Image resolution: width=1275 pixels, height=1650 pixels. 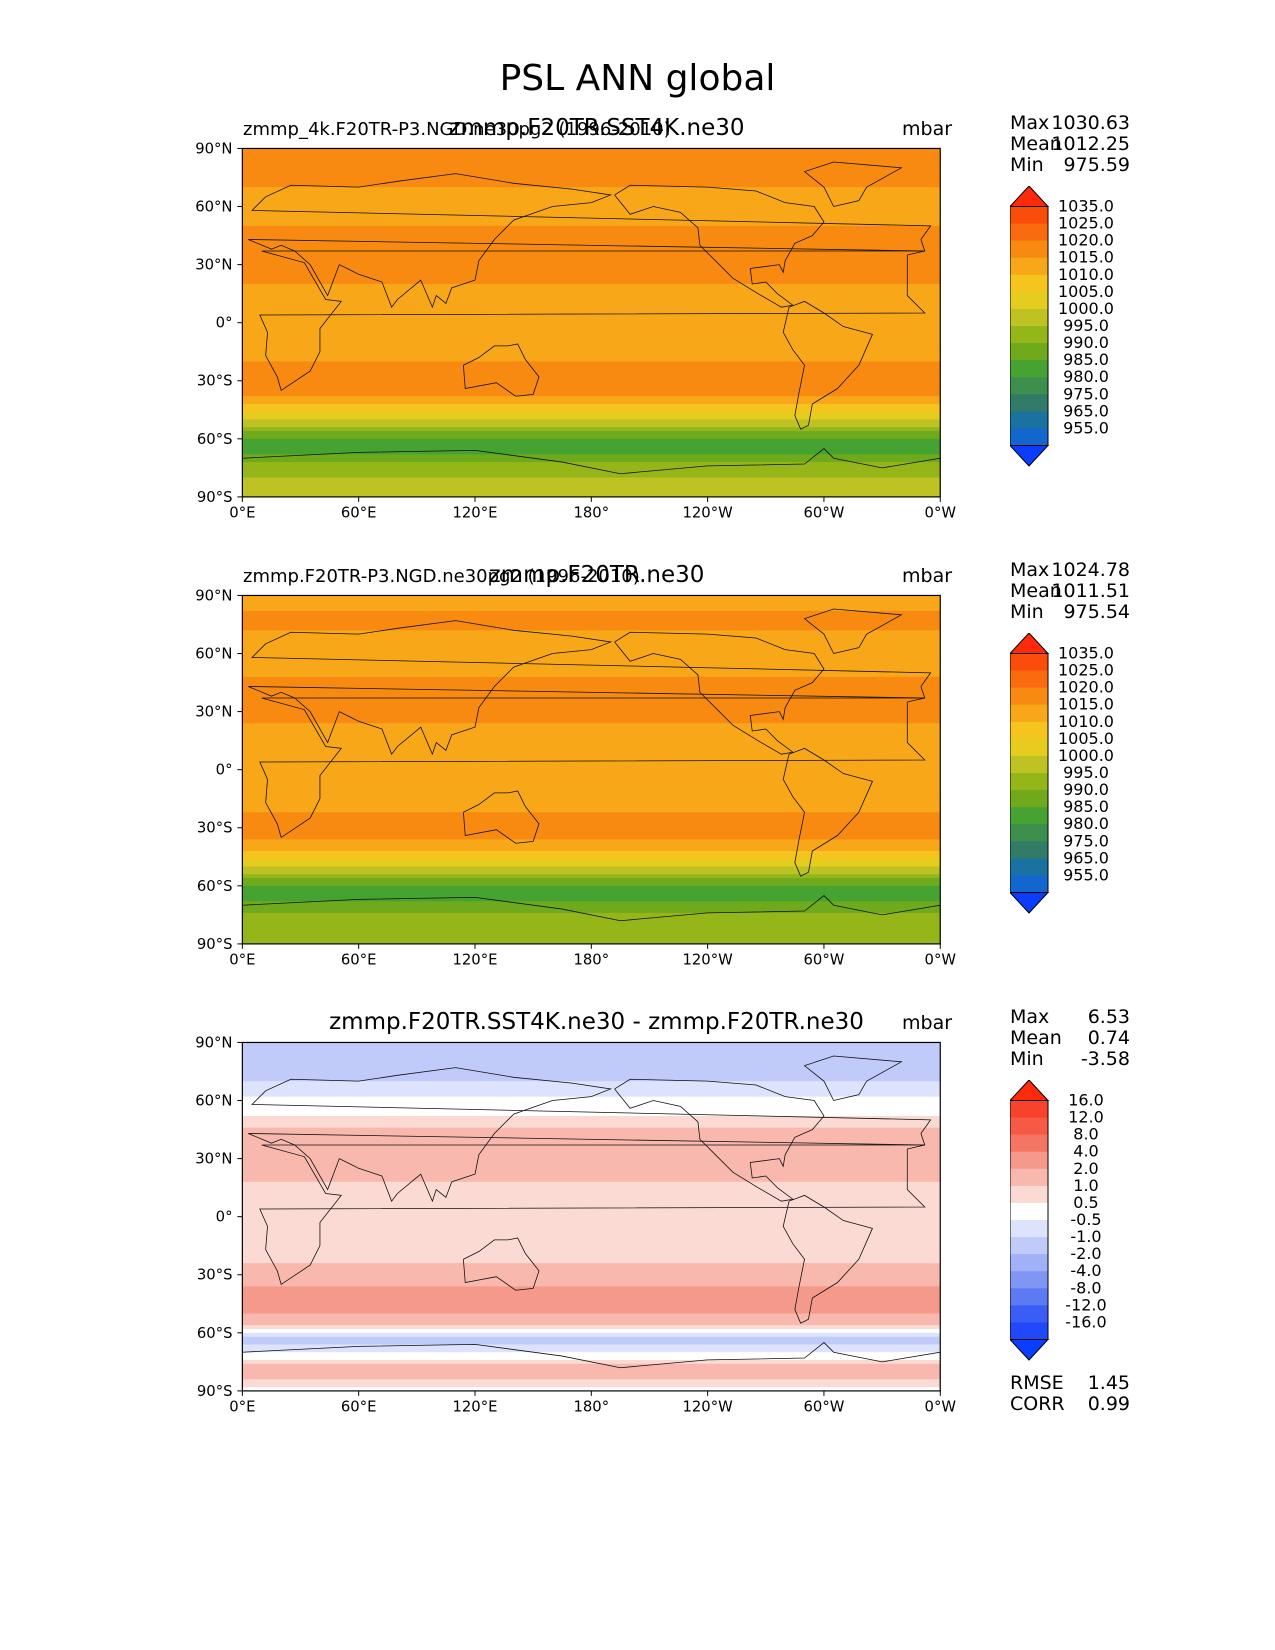 What do you see at coordinates (1086, 857) in the screenshot?
I see `colorbar-tick-label: 965.0` at bounding box center [1086, 857].